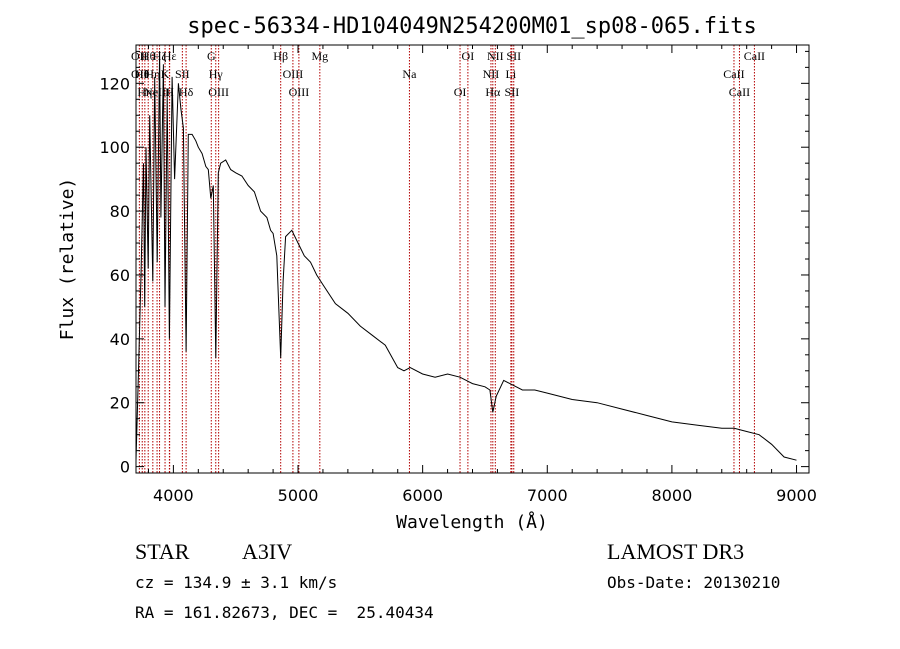  What do you see at coordinates (120, 275) in the screenshot?
I see `y-tick-label: 60` at bounding box center [120, 275].